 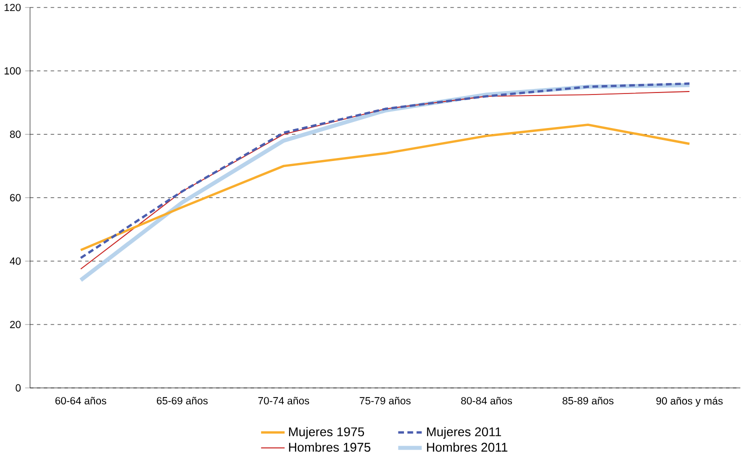 What do you see at coordinates (15, 134) in the screenshot?
I see `y-tick-label: 80` at bounding box center [15, 134].